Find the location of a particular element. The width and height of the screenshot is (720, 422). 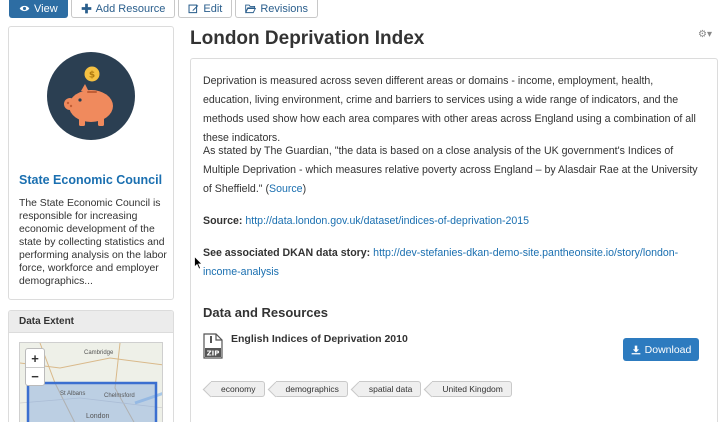

page-actions: View Add Resource Edit Revisions is located at coordinates (164, 9).